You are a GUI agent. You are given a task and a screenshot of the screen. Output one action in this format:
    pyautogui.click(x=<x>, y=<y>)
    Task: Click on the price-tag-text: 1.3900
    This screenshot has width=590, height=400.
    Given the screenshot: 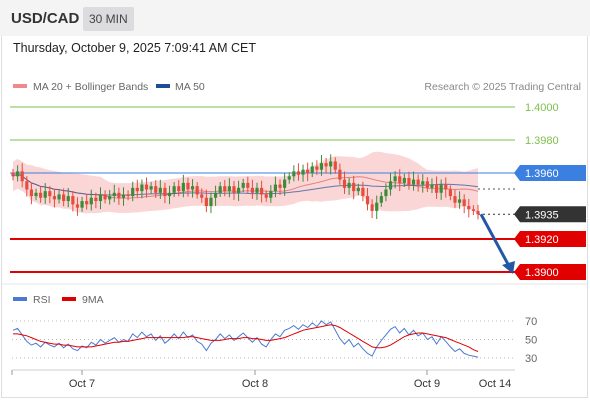 What is the action you would take?
    pyautogui.click(x=542, y=273)
    